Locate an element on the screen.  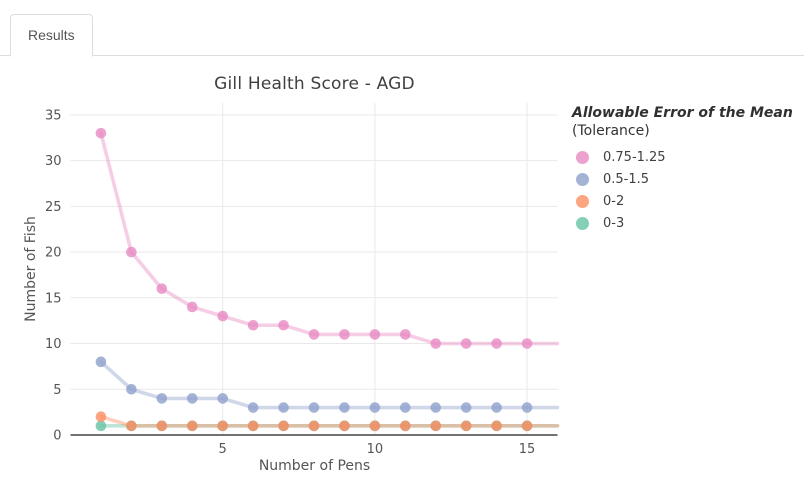
y-tick-label: 0 is located at coordinates (57, 436).